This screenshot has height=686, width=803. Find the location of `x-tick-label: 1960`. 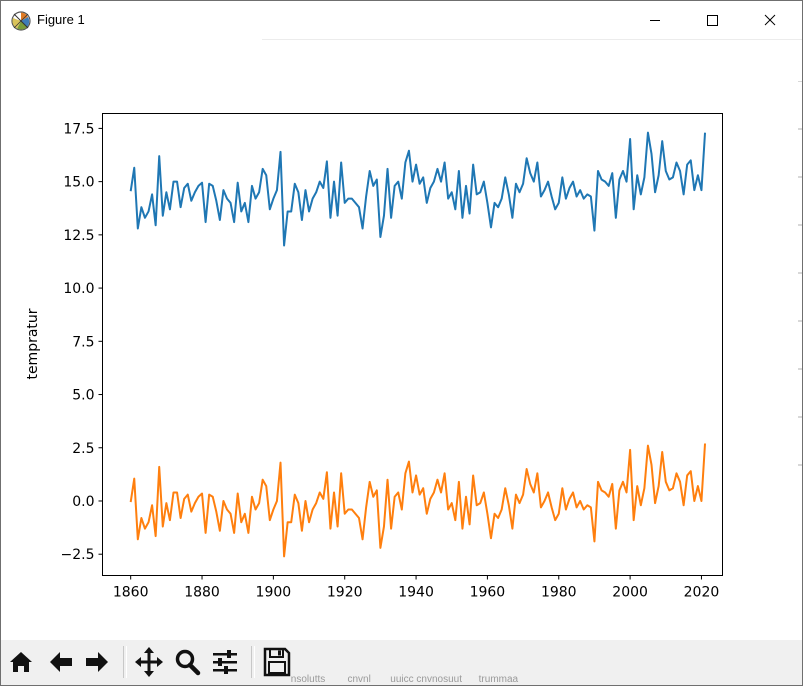

x-tick-label: 1960 is located at coordinates (488, 593).